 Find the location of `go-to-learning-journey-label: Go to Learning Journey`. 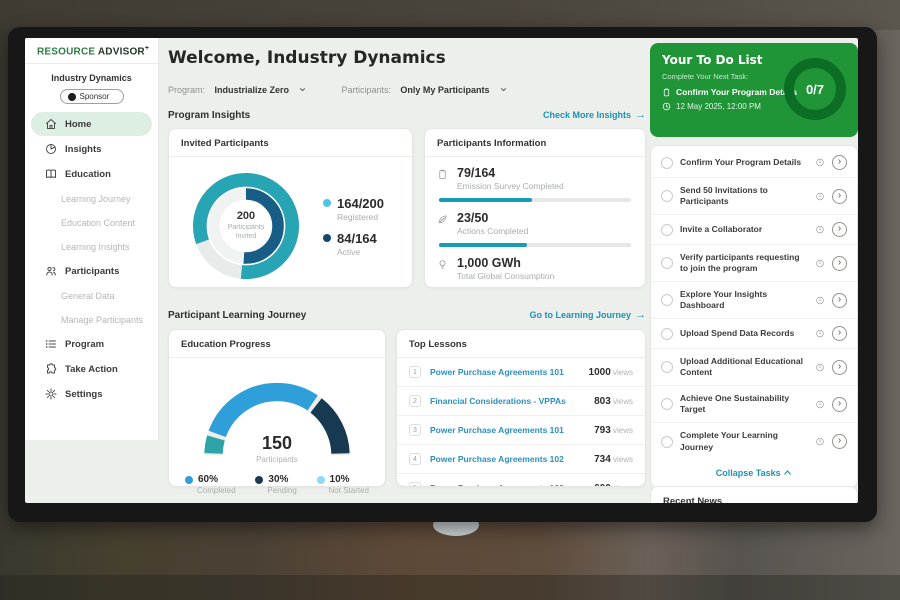

go-to-learning-journey-label: Go to Learning Journey is located at coordinates (580, 315).